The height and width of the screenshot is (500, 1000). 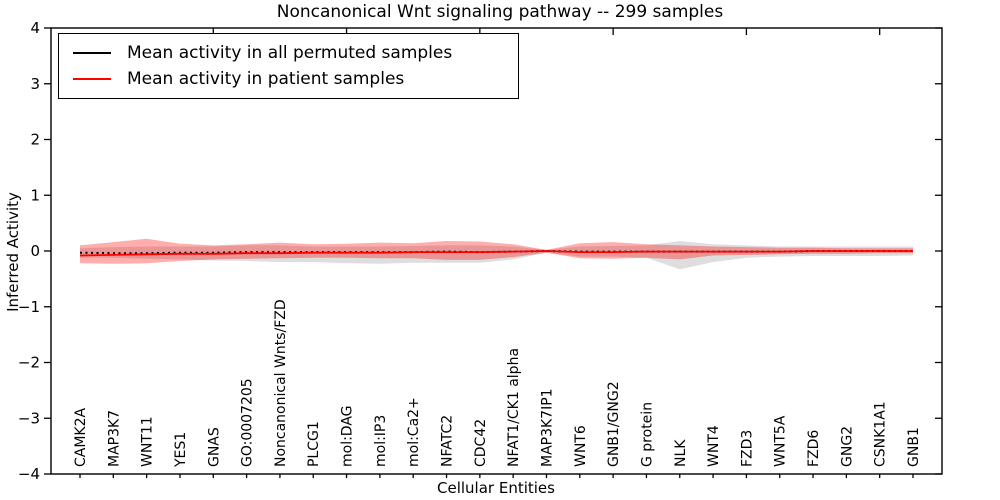 I want to click on permuted-samples-range-band, so click(x=496, y=255).